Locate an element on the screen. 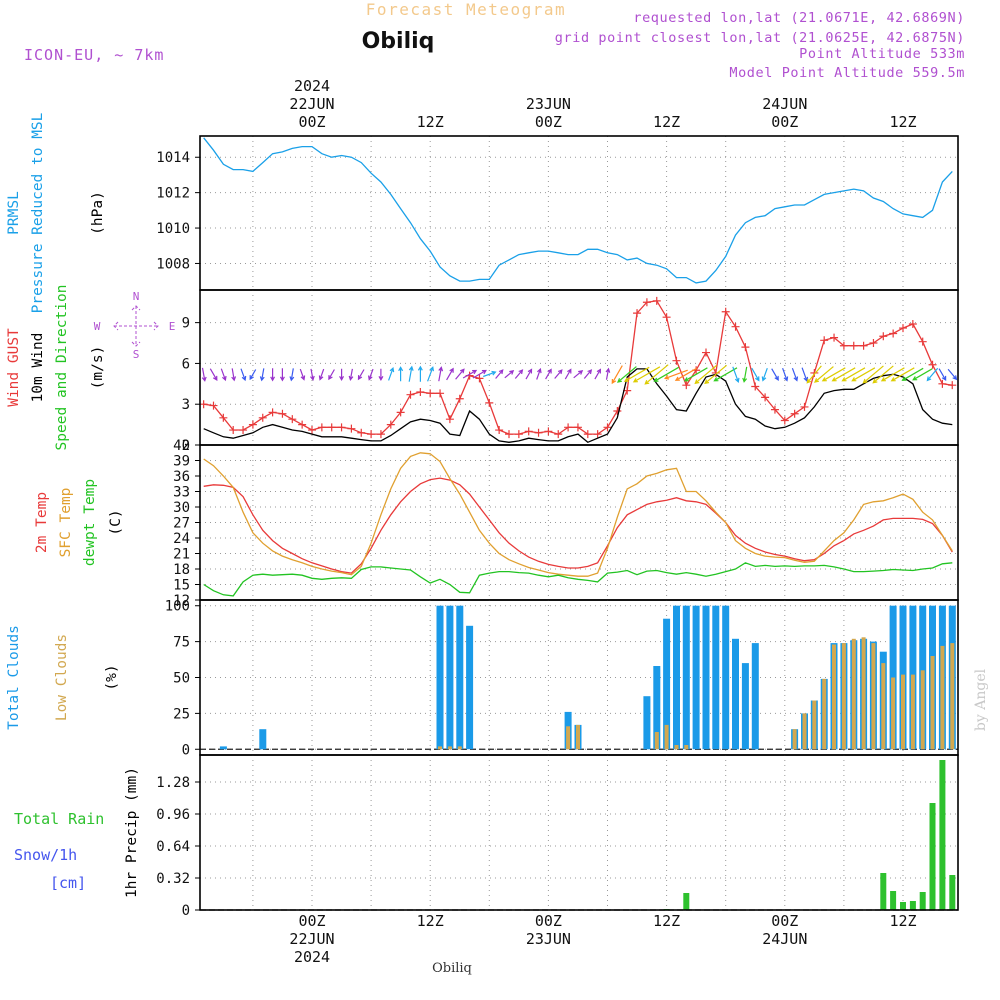 Image resolution: width=1000 pixels, height=1000 pixels. top-time-label: 2024 is located at coordinates (312, 86).